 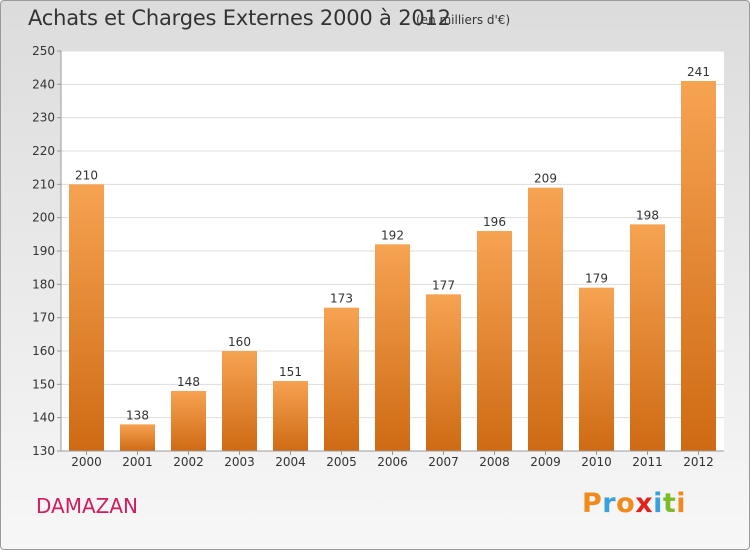 I want to click on y-tick-label: 160, so click(x=43, y=351).